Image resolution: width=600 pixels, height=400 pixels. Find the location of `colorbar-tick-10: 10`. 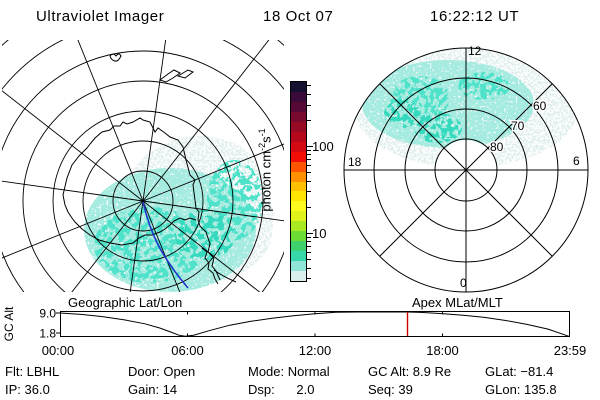

colorbar-tick-10: 10 is located at coordinates (319, 233).